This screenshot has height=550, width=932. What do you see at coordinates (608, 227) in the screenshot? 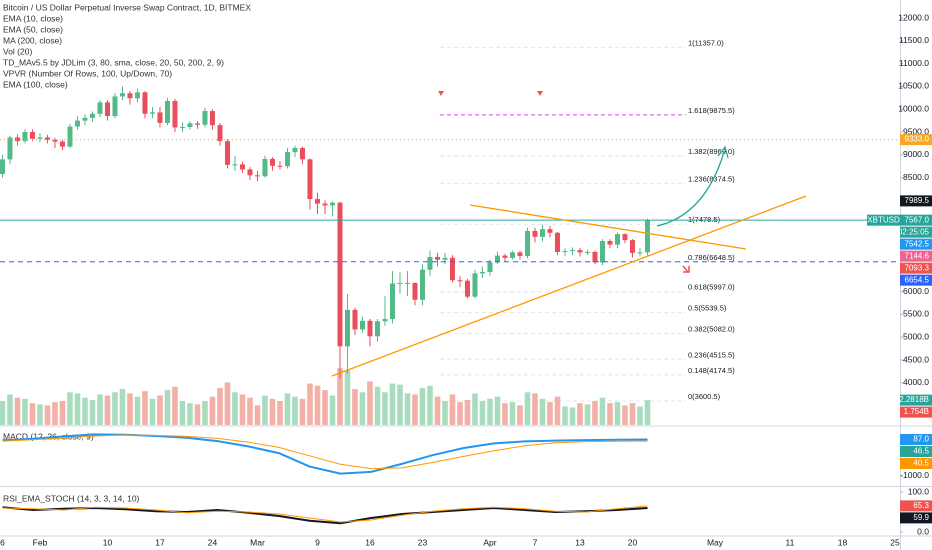
I see `trendline` at bounding box center [608, 227].